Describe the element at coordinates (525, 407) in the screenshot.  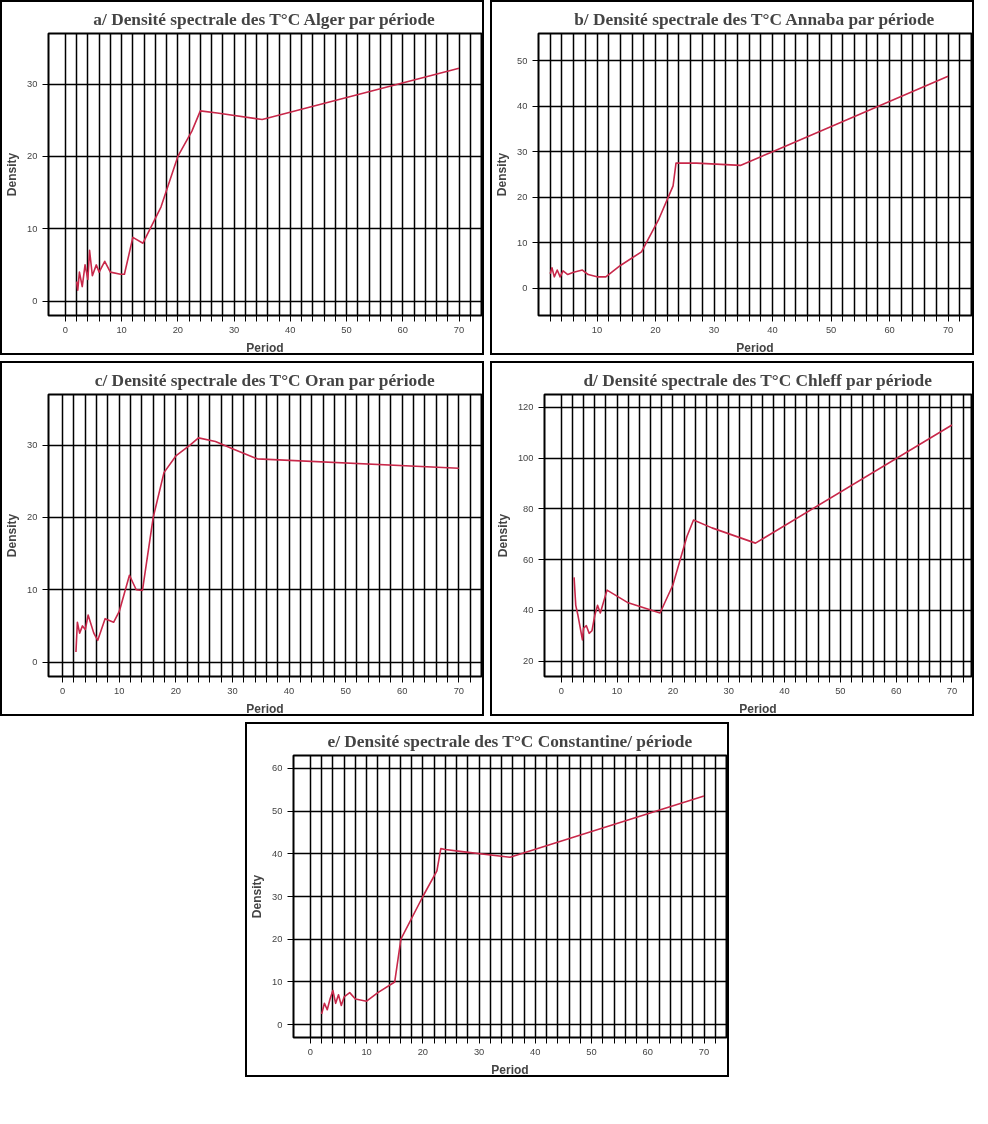
I see `y-tick-label: 120` at that location.